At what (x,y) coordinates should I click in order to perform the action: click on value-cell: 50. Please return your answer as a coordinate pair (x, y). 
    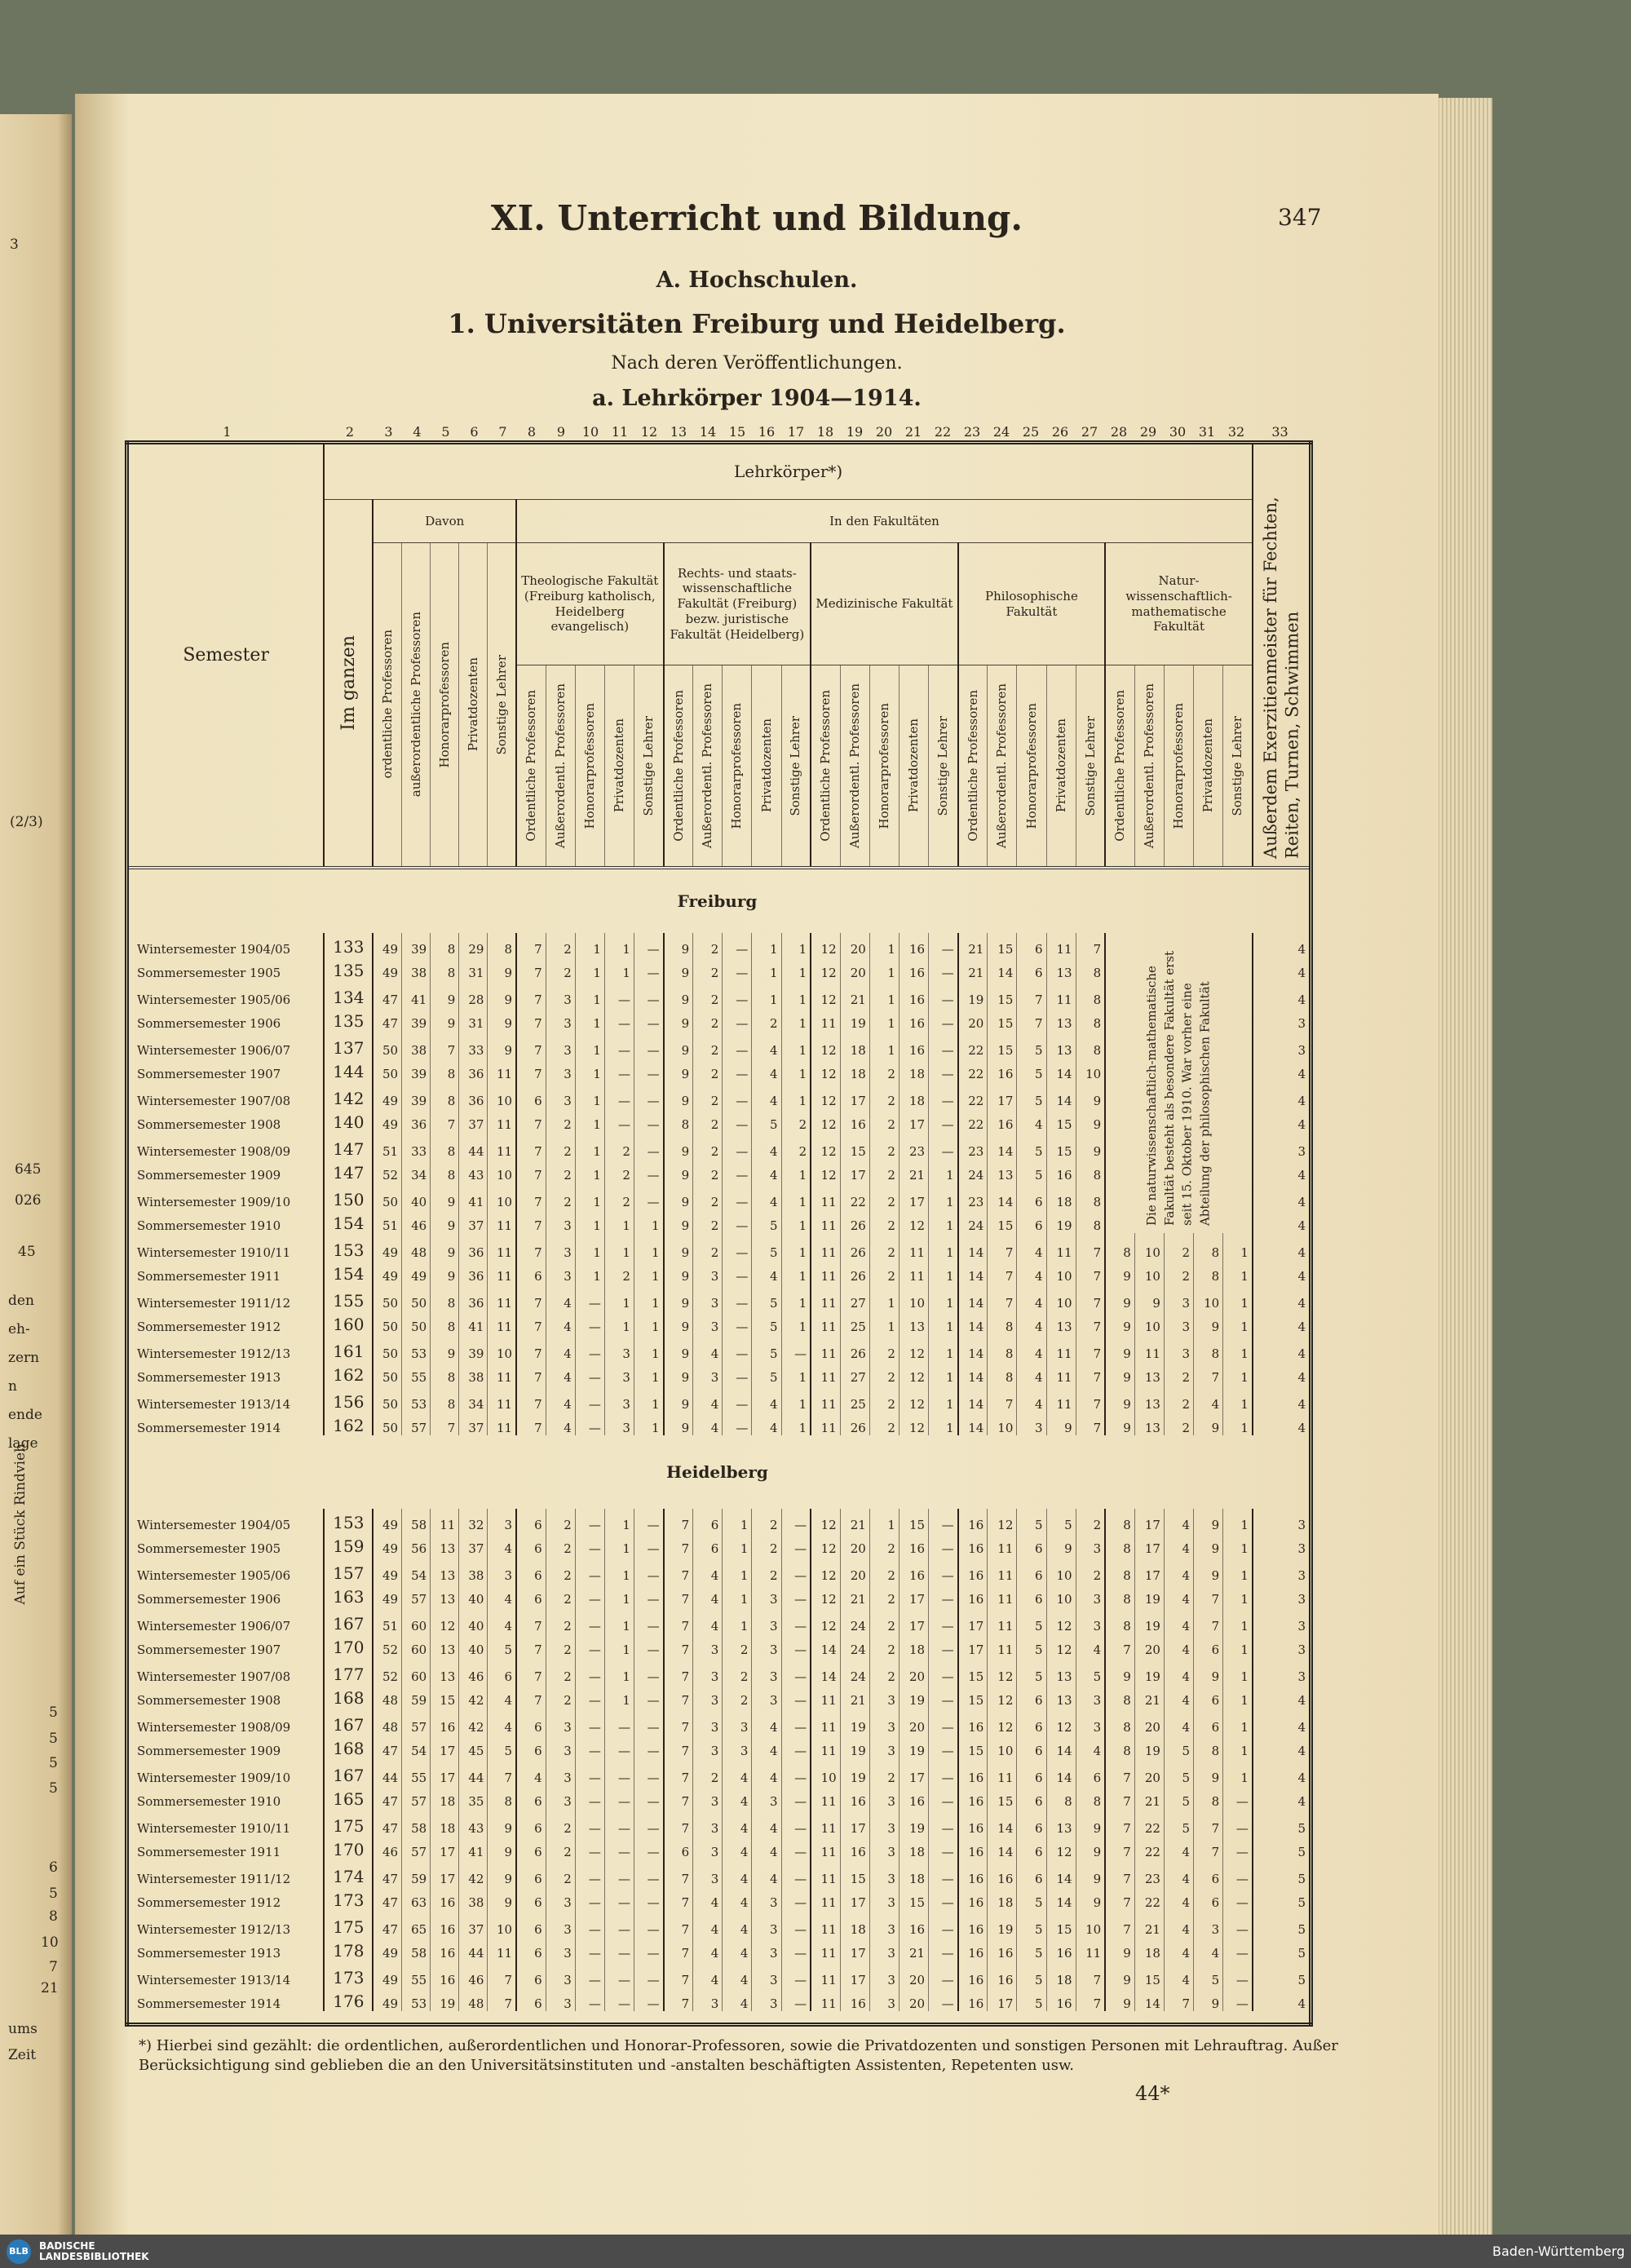
    Looking at the image, I should click on (416, 1322).